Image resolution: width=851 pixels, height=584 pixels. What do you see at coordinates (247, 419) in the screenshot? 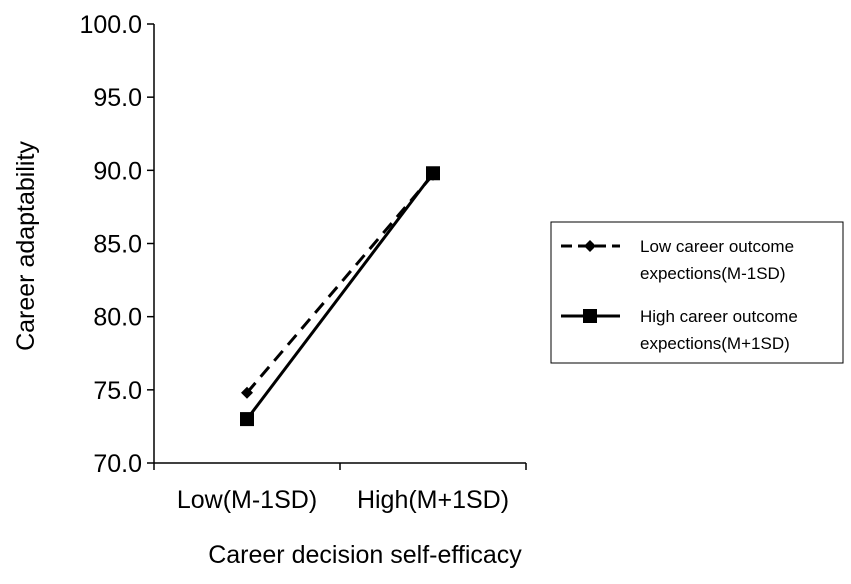
I see `series-2-point` at bounding box center [247, 419].